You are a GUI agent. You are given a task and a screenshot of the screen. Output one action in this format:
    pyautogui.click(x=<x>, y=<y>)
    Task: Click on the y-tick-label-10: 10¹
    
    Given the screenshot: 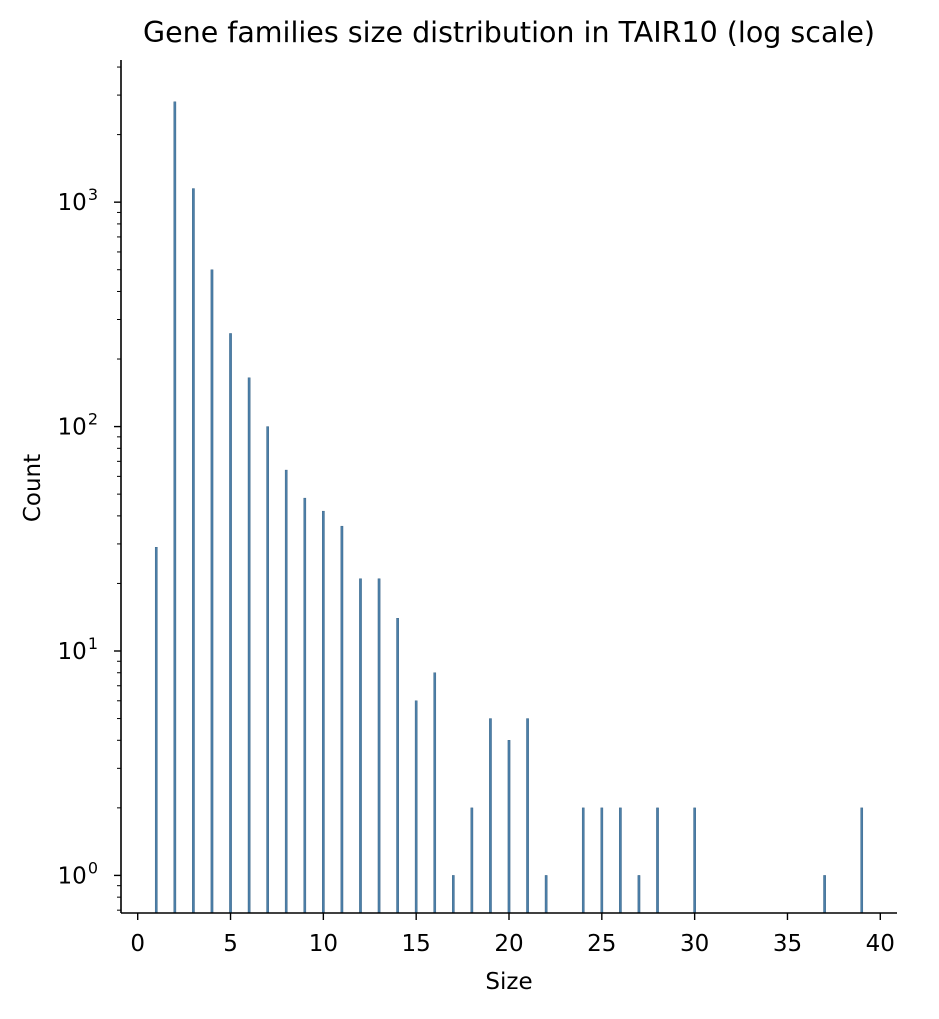 What is the action you would take?
    pyautogui.click(x=78, y=649)
    